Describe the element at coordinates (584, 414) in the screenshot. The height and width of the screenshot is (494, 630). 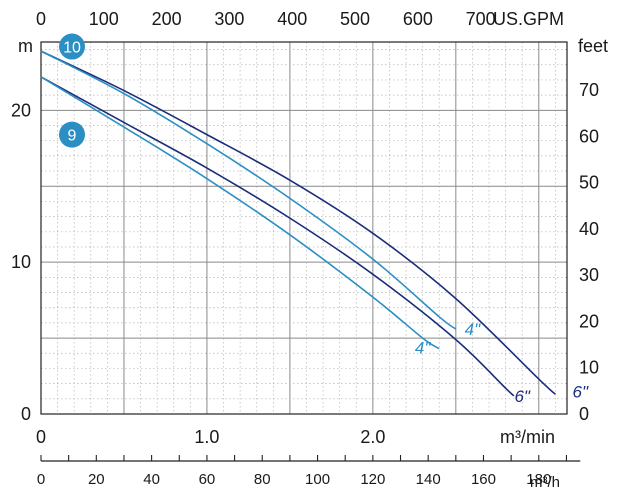
I see `y-right-tick-label: 0` at that location.